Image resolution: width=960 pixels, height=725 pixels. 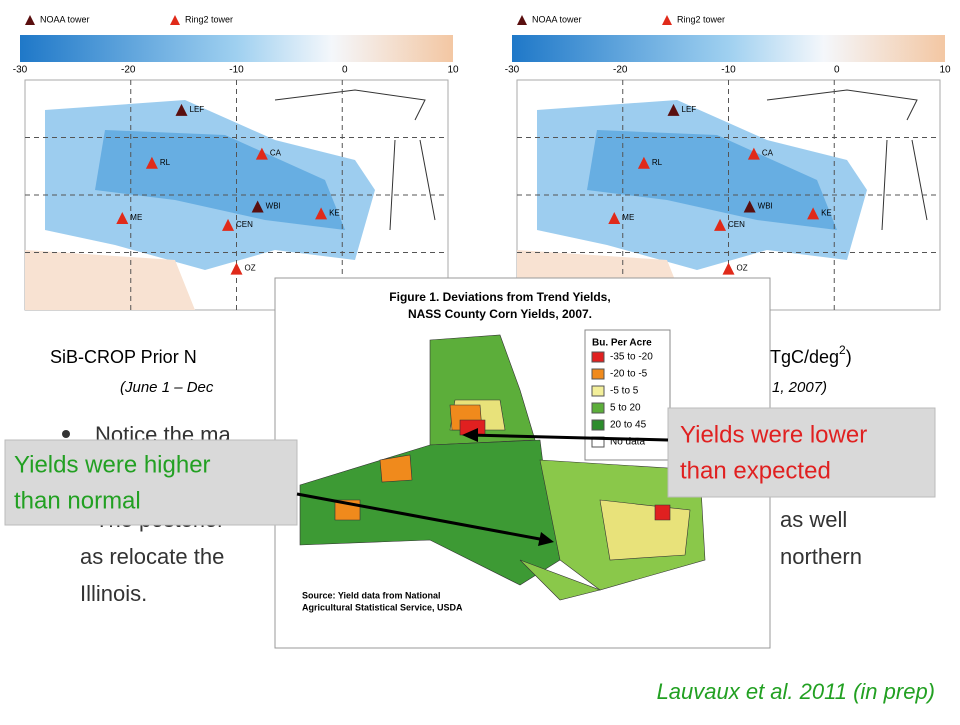 What do you see at coordinates (500, 314) in the screenshot?
I see `figure-title: NASS County Corn Yields, 2007.` at bounding box center [500, 314].